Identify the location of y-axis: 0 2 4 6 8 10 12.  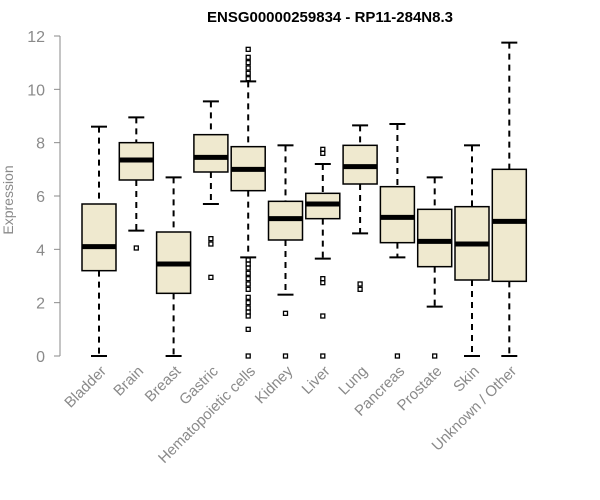
(44, 197).